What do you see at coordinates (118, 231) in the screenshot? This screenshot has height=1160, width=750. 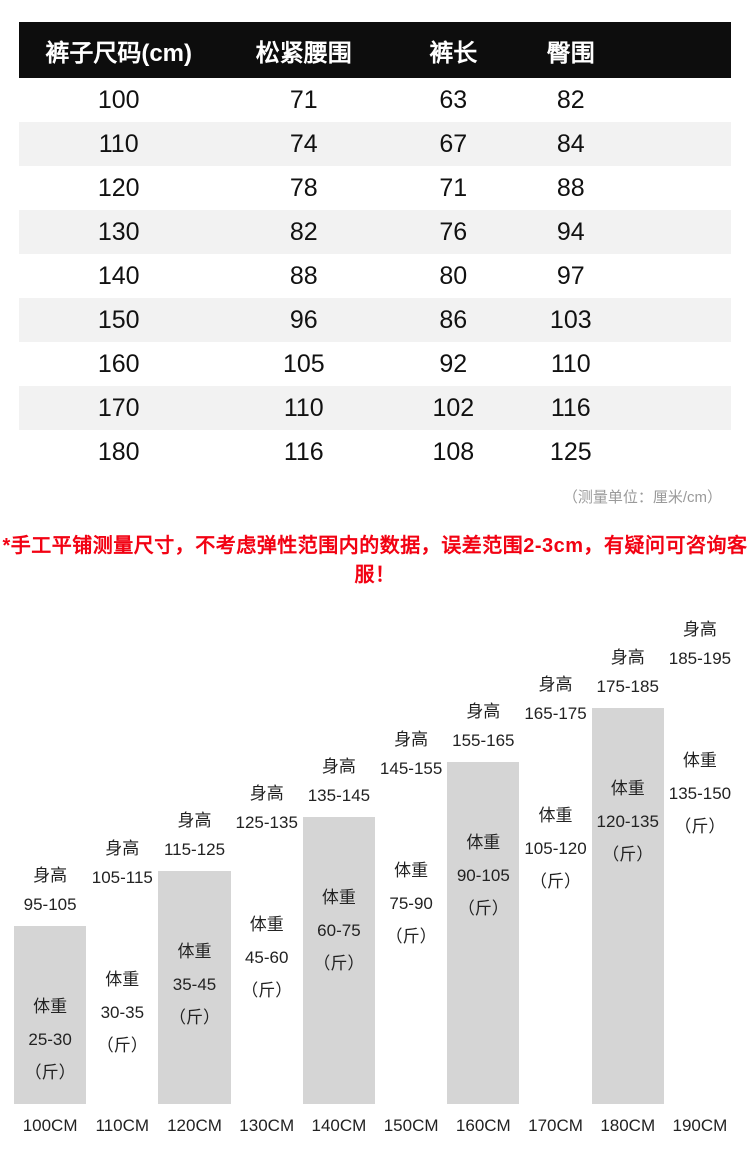 I see `cell-size: 130` at bounding box center [118, 231].